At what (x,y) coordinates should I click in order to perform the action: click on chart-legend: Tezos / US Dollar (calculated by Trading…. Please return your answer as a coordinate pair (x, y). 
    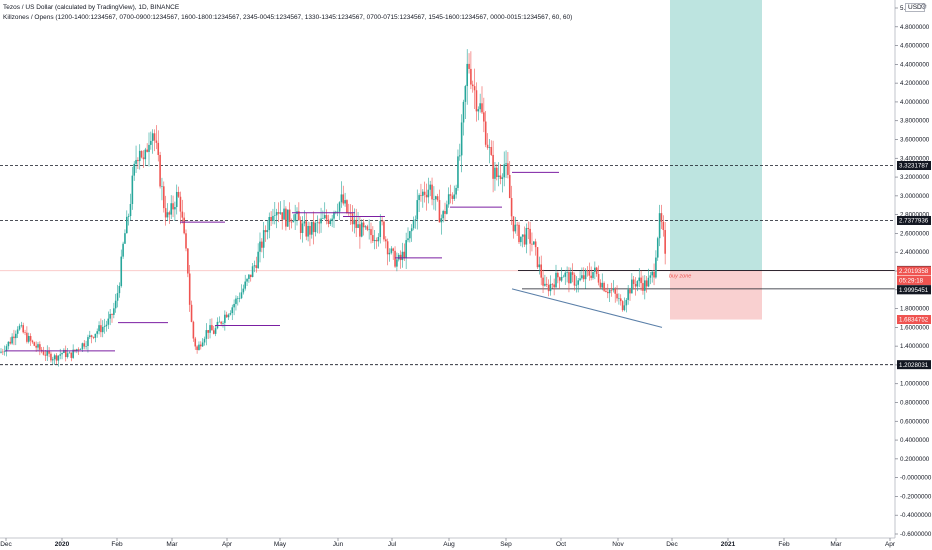
    Looking at the image, I should click on (287, 13).